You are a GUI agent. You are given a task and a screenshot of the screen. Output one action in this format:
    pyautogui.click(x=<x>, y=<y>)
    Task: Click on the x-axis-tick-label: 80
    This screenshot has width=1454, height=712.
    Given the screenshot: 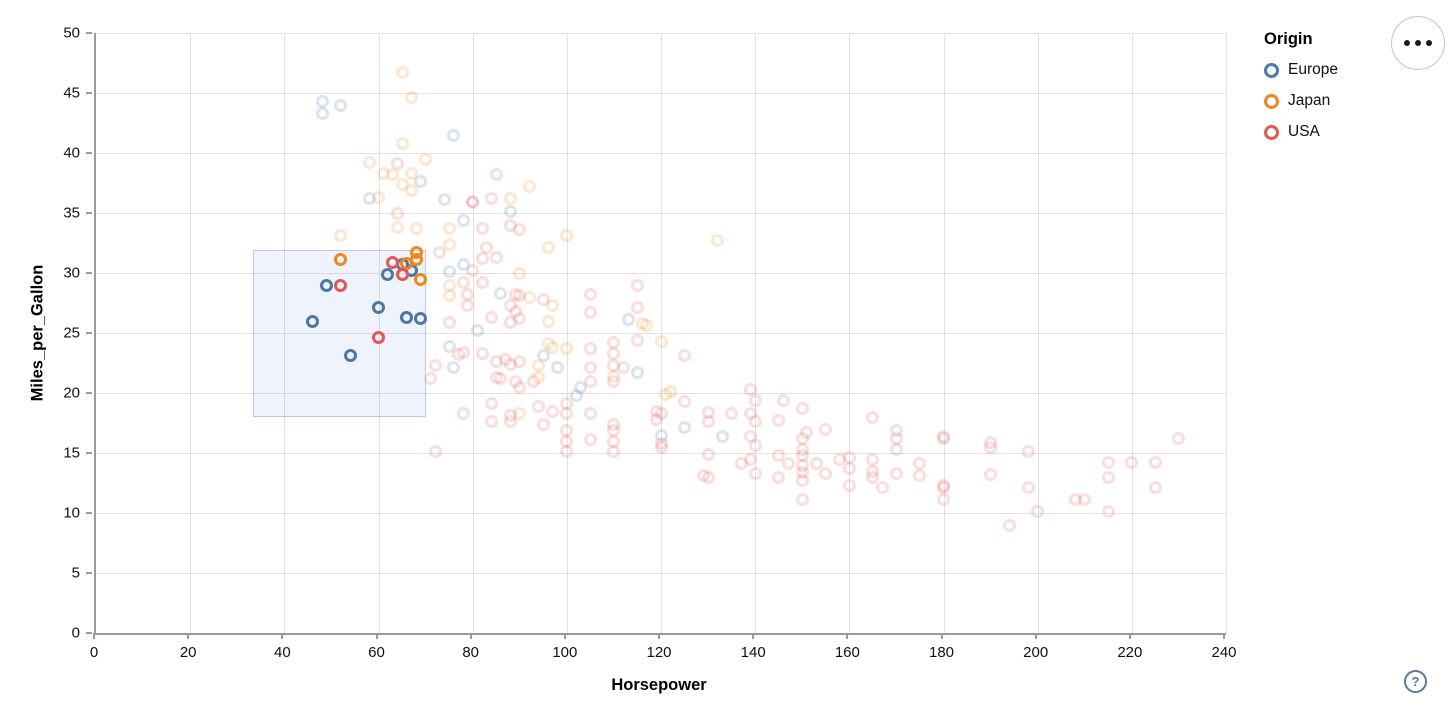 What is the action you would take?
    pyautogui.click(x=470, y=652)
    